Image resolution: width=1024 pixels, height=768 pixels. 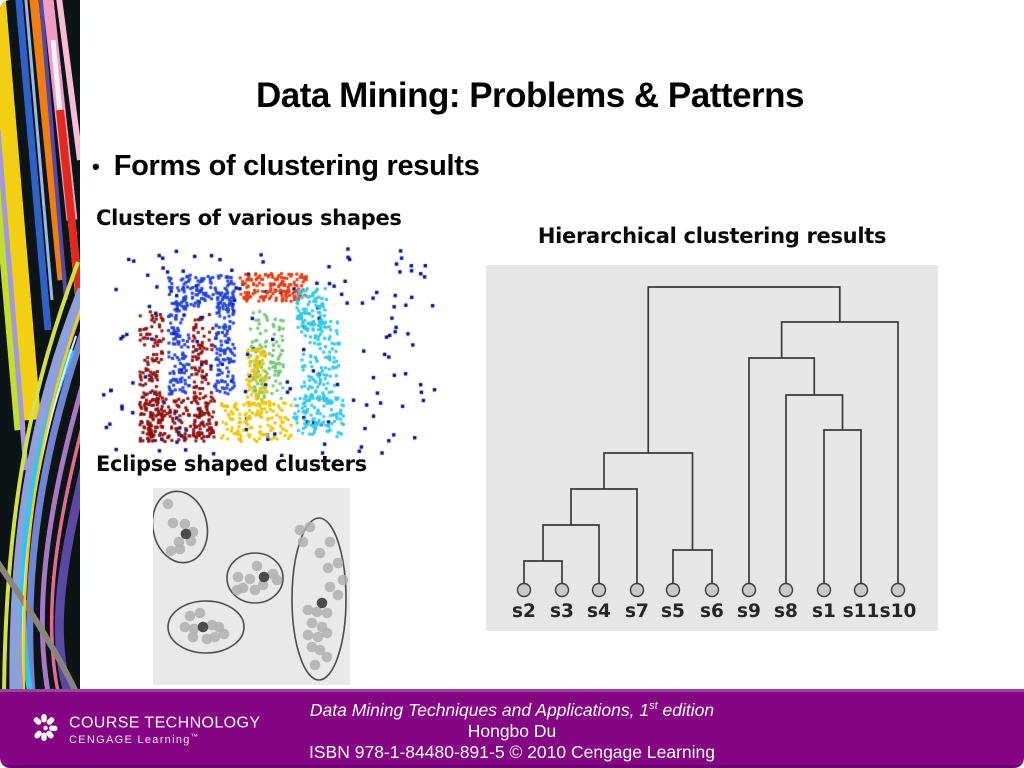 I want to click on trademark-symbol: ™, so click(x=194, y=737).